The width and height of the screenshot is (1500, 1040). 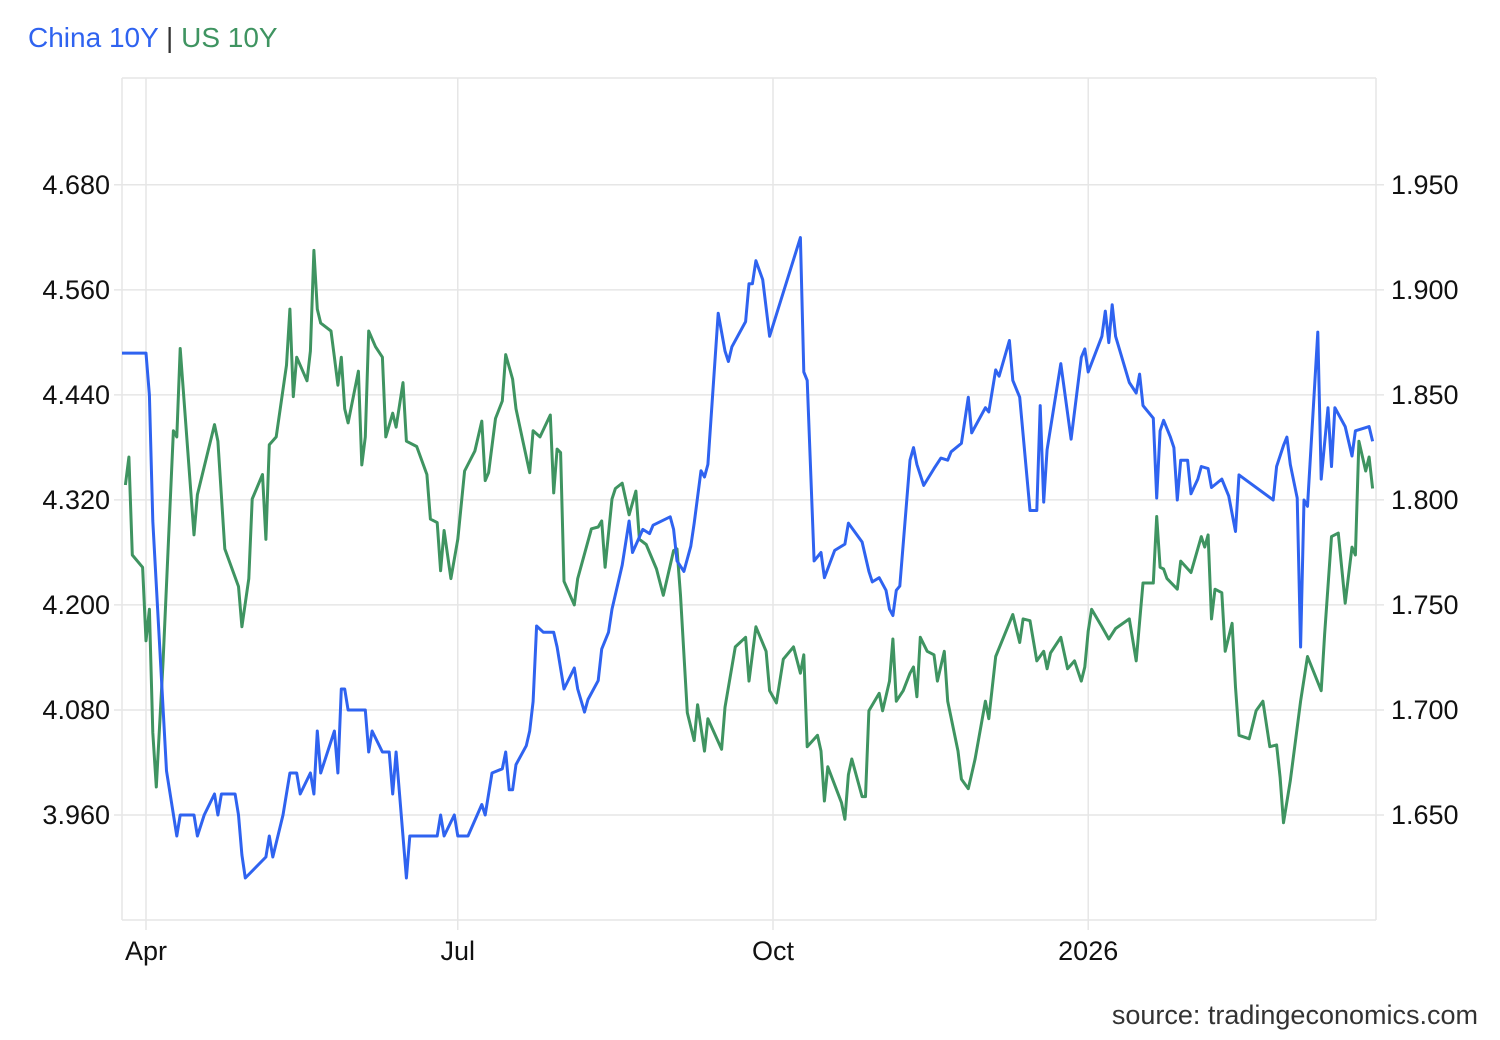 What do you see at coordinates (1425, 185) in the screenshot?
I see `right-tick-label: 1.950` at bounding box center [1425, 185].